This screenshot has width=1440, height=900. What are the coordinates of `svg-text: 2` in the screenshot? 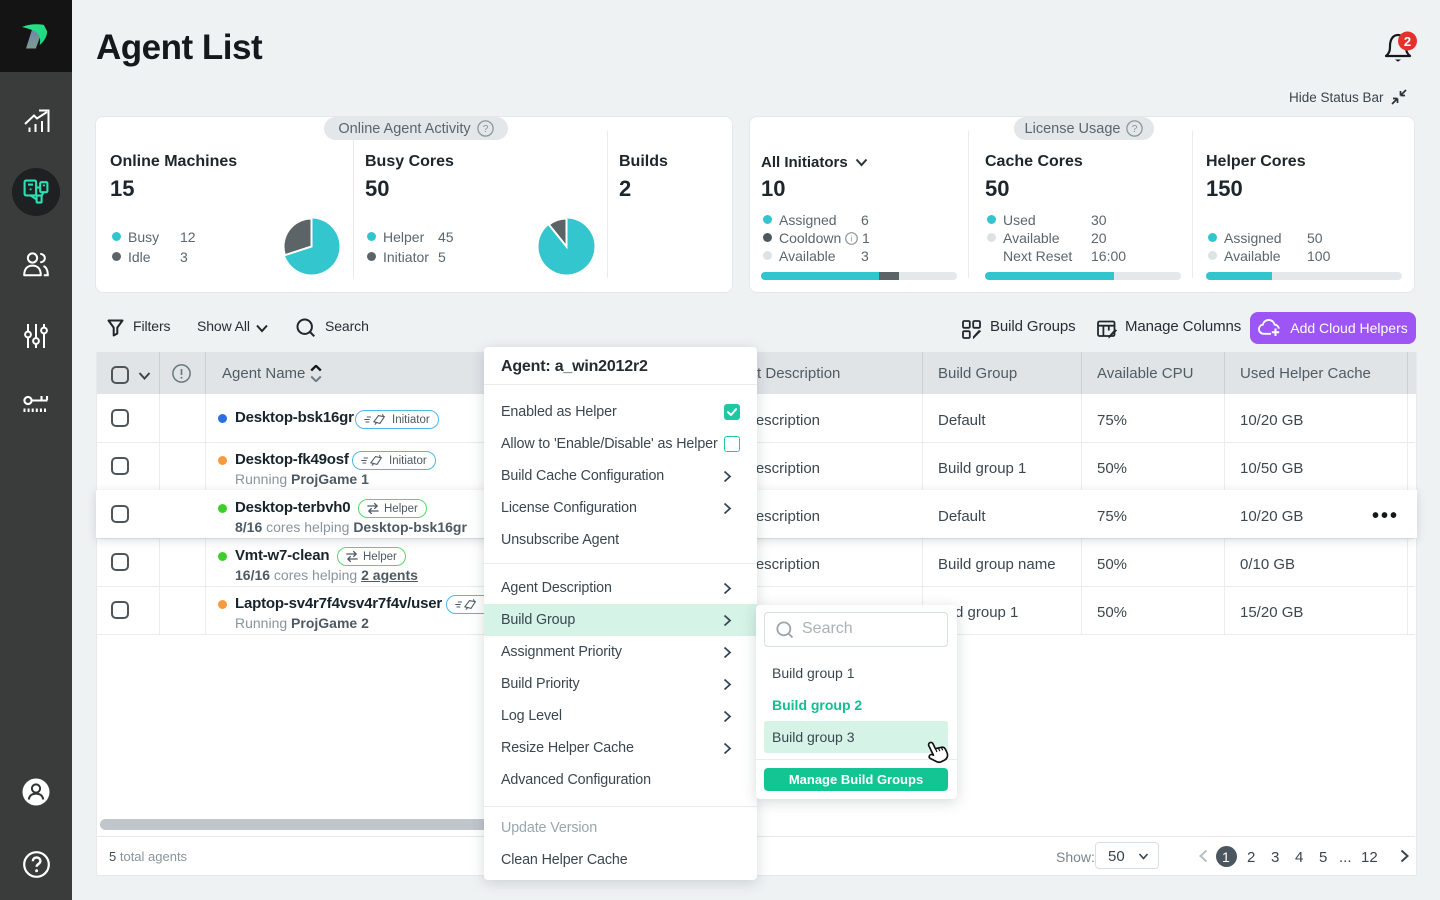 It's located at (1407, 41).